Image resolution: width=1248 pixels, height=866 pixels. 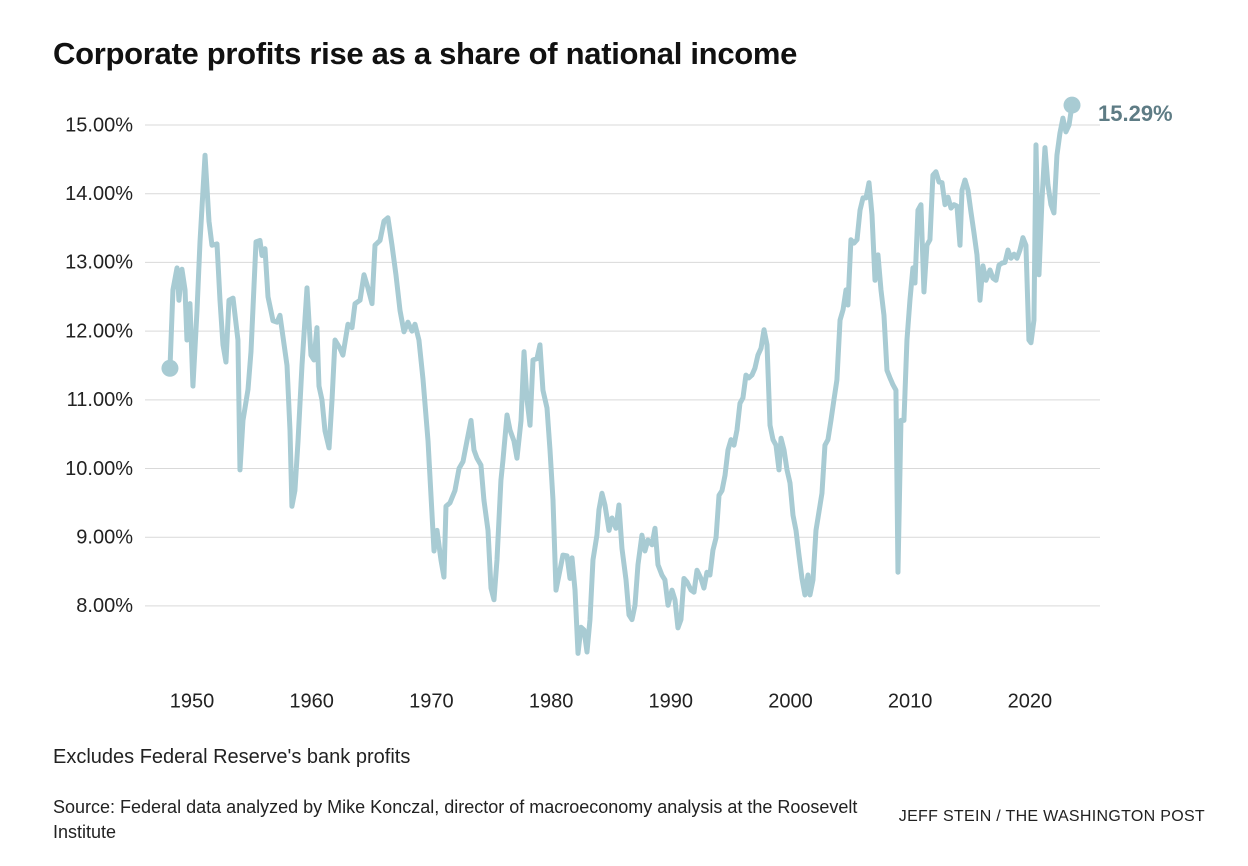 What do you see at coordinates (100, 400) in the screenshot?
I see `y-tick-label: 11.00%` at bounding box center [100, 400].